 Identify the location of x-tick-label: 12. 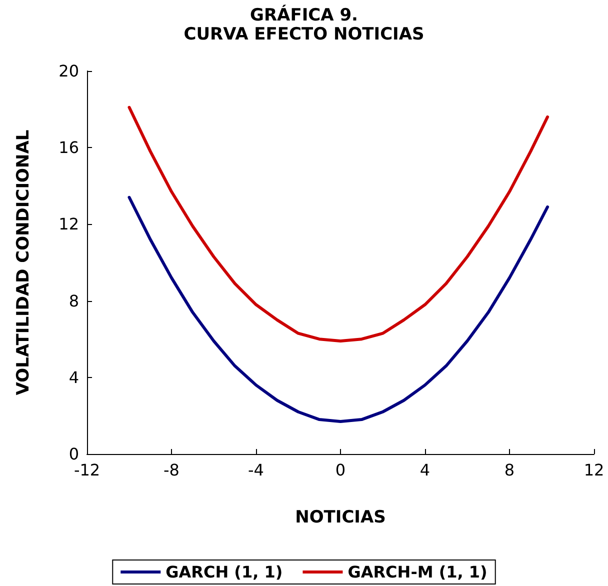
(594, 470).